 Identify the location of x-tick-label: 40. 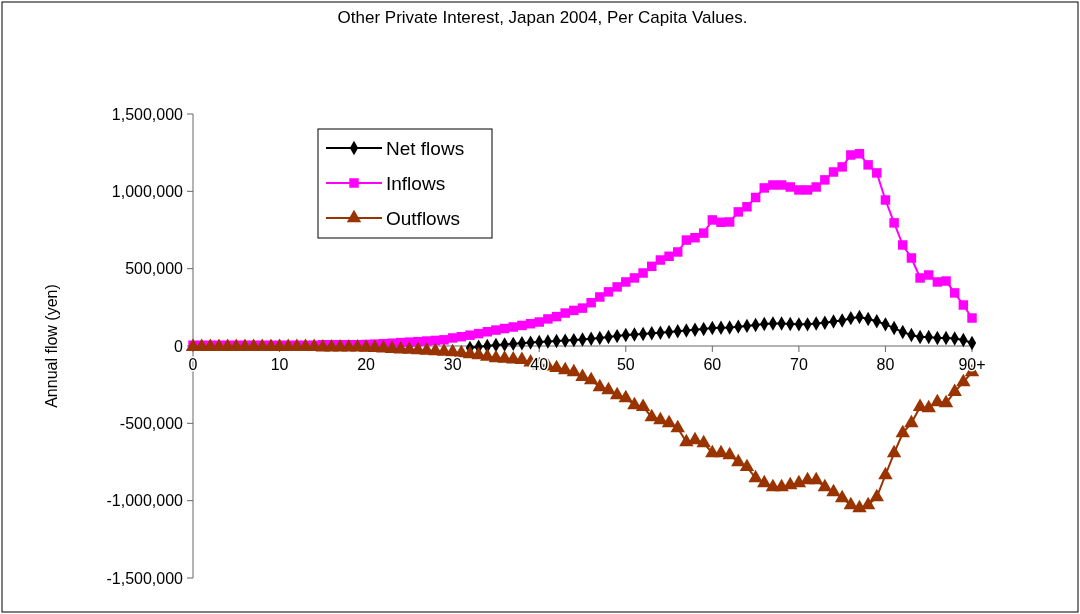
(539, 364).